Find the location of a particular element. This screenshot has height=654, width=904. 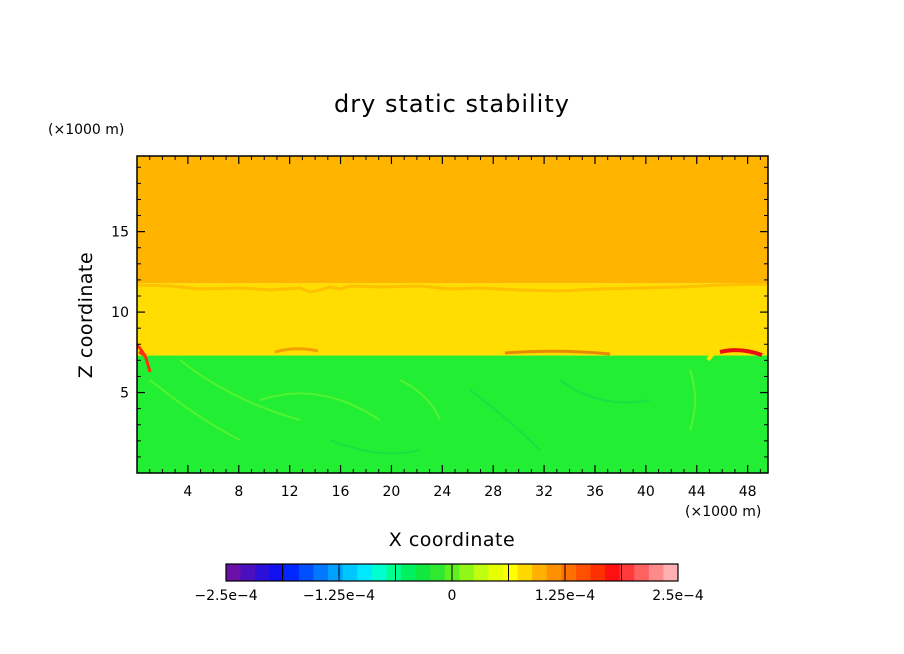

colorbar-tick-label: −2.5e−4 is located at coordinates (225, 596).